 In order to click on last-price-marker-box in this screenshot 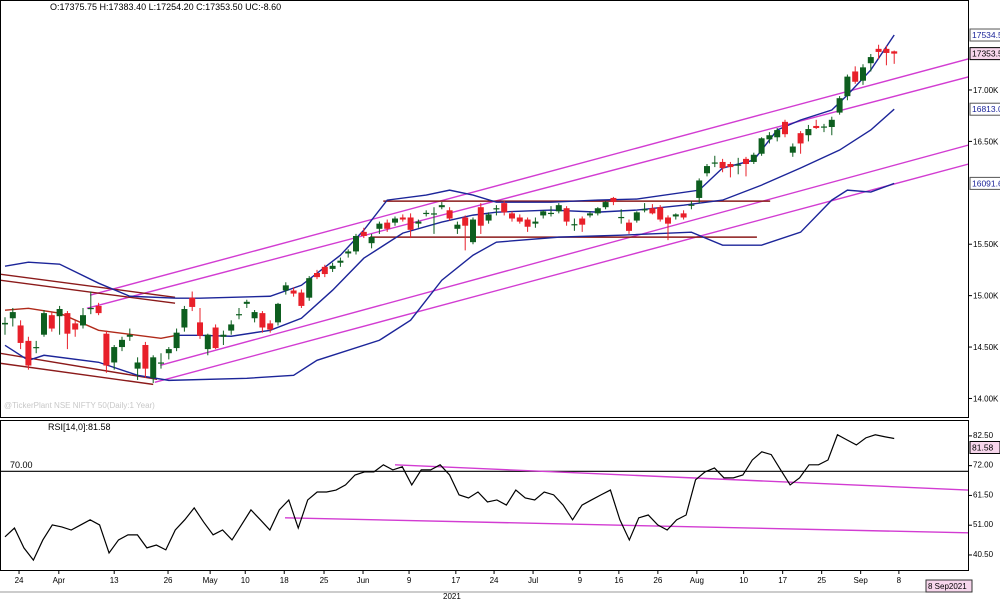, I will do `click(984, 54)`.